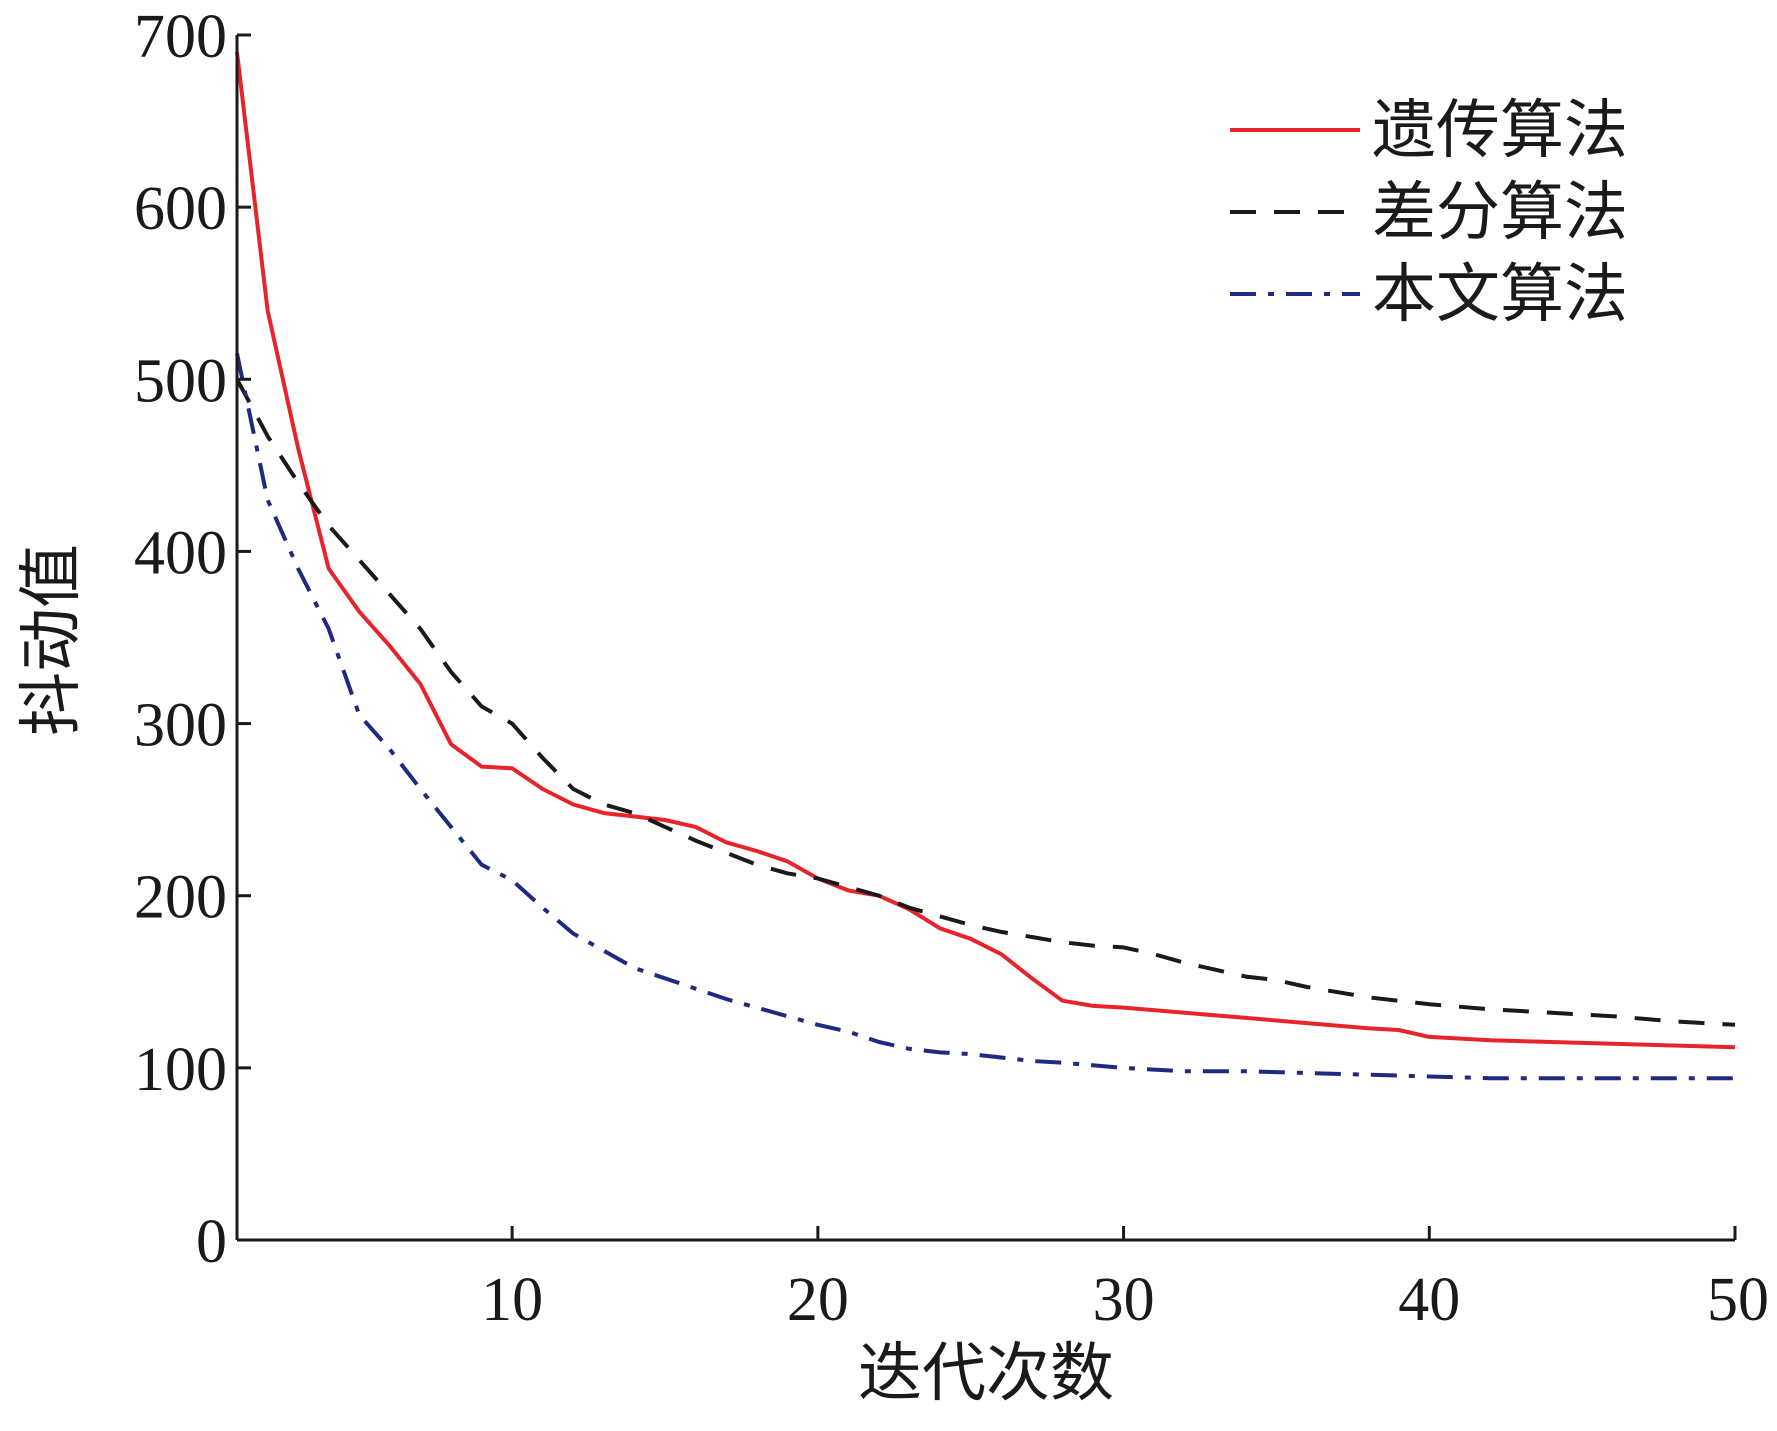 This screenshot has height=1431, width=1777. Describe the element at coordinates (180, 37) in the screenshot. I see `y-tick-label: 700` at that location.